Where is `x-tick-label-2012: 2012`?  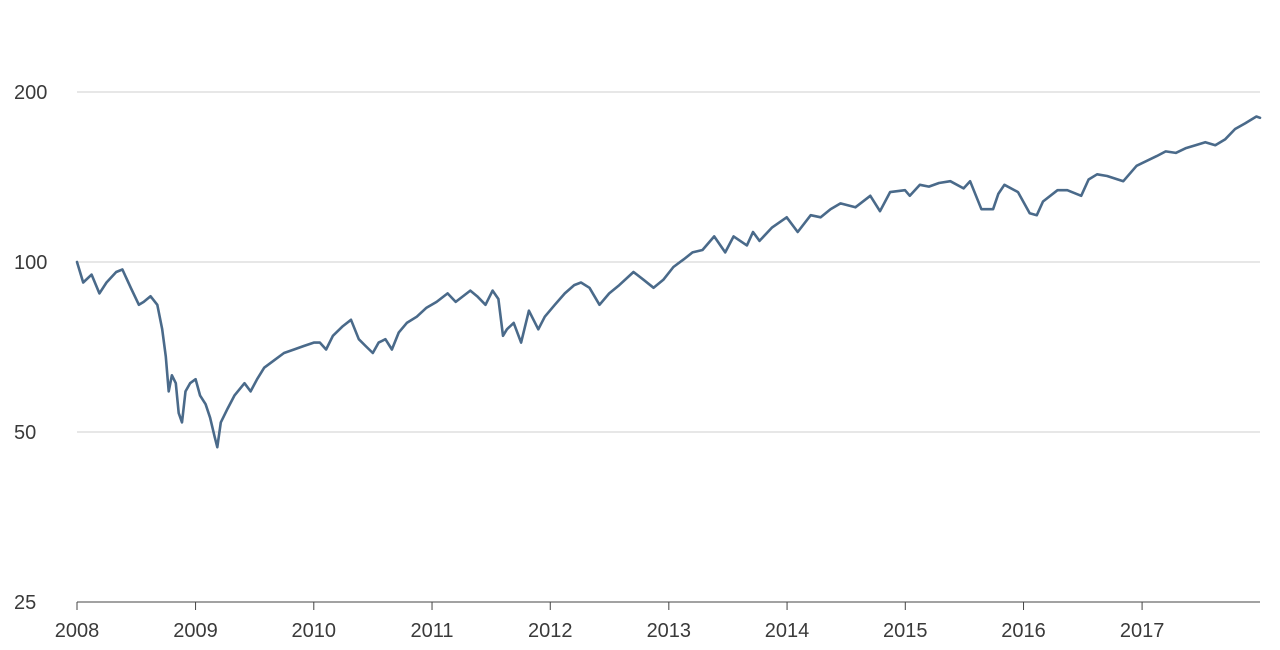 x-tick-label-2012: 2012 is located at coordinates (550, 631).